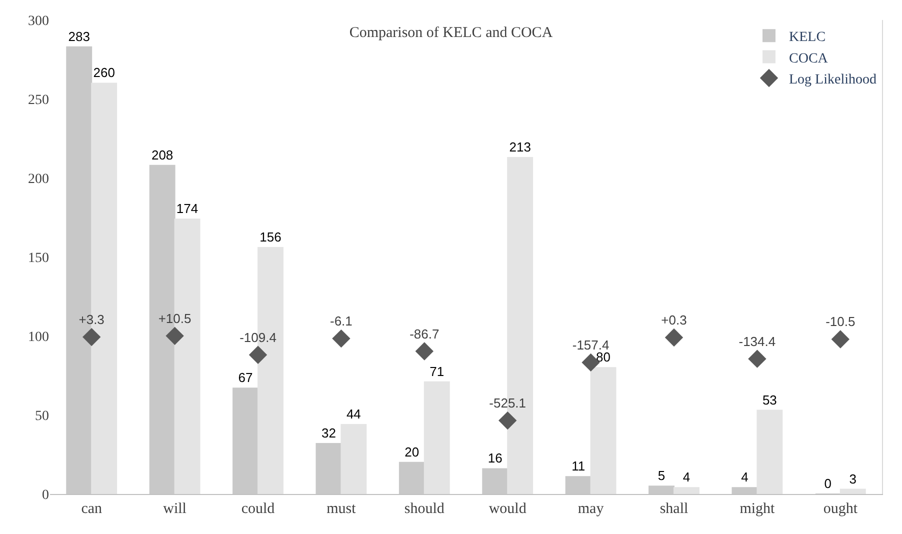  Describe the element at coordinates (45, 495) in the screenshot. I see `y-tick-label: 0` at that location.